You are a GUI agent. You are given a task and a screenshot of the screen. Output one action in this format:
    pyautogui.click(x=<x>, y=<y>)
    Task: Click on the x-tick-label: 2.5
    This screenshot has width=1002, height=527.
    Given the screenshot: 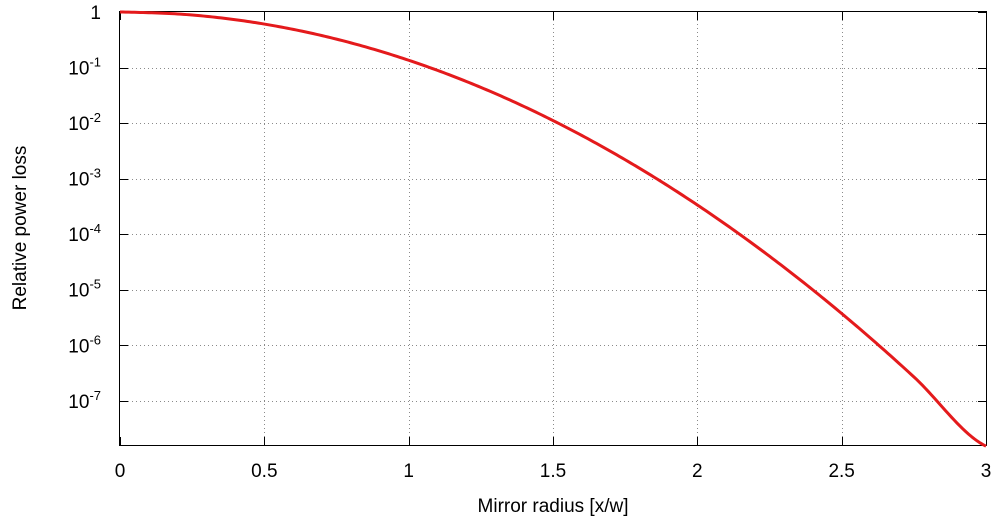 What is the action you would take?
    pyautogui.click(x=841, y=471)
    